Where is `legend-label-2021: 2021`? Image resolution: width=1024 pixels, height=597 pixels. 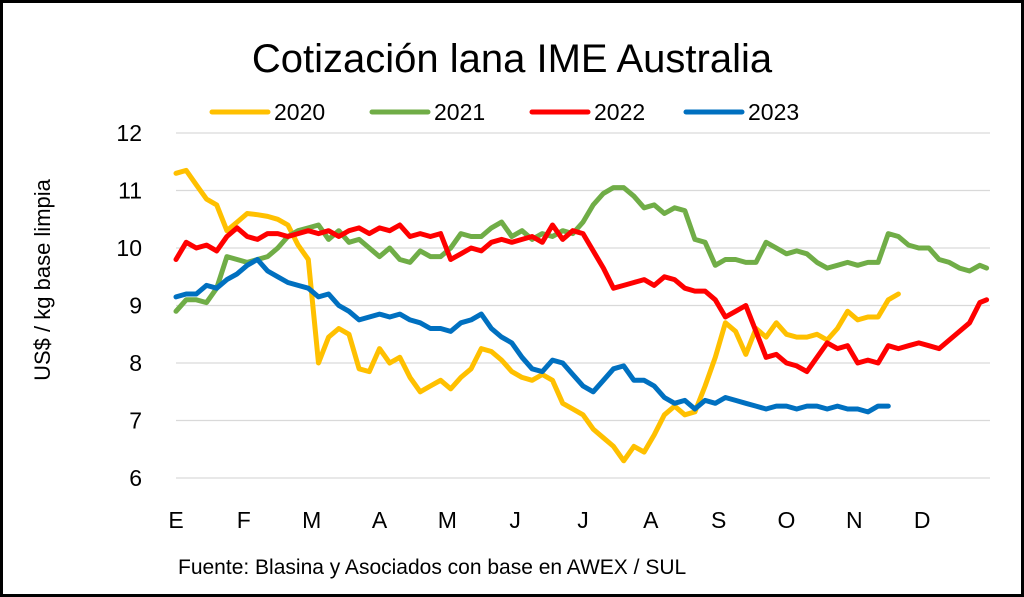
legend-label-2021: 2021 is located at coordinates (459, 112).